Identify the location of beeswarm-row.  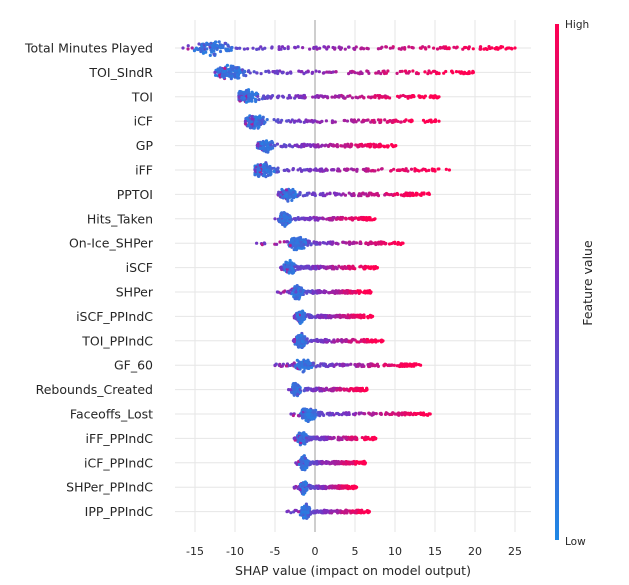
(344, 72).